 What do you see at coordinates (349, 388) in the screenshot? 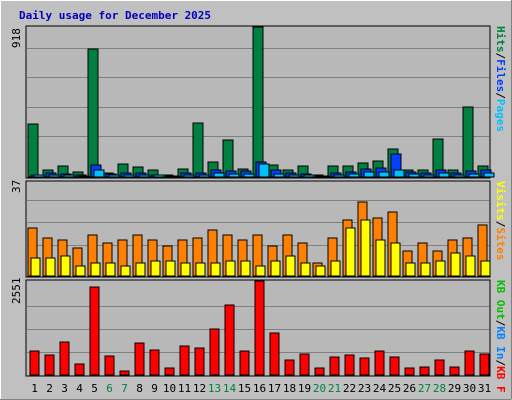
I see `x-tick-day-22: 22` at bounding box center [349, 388].